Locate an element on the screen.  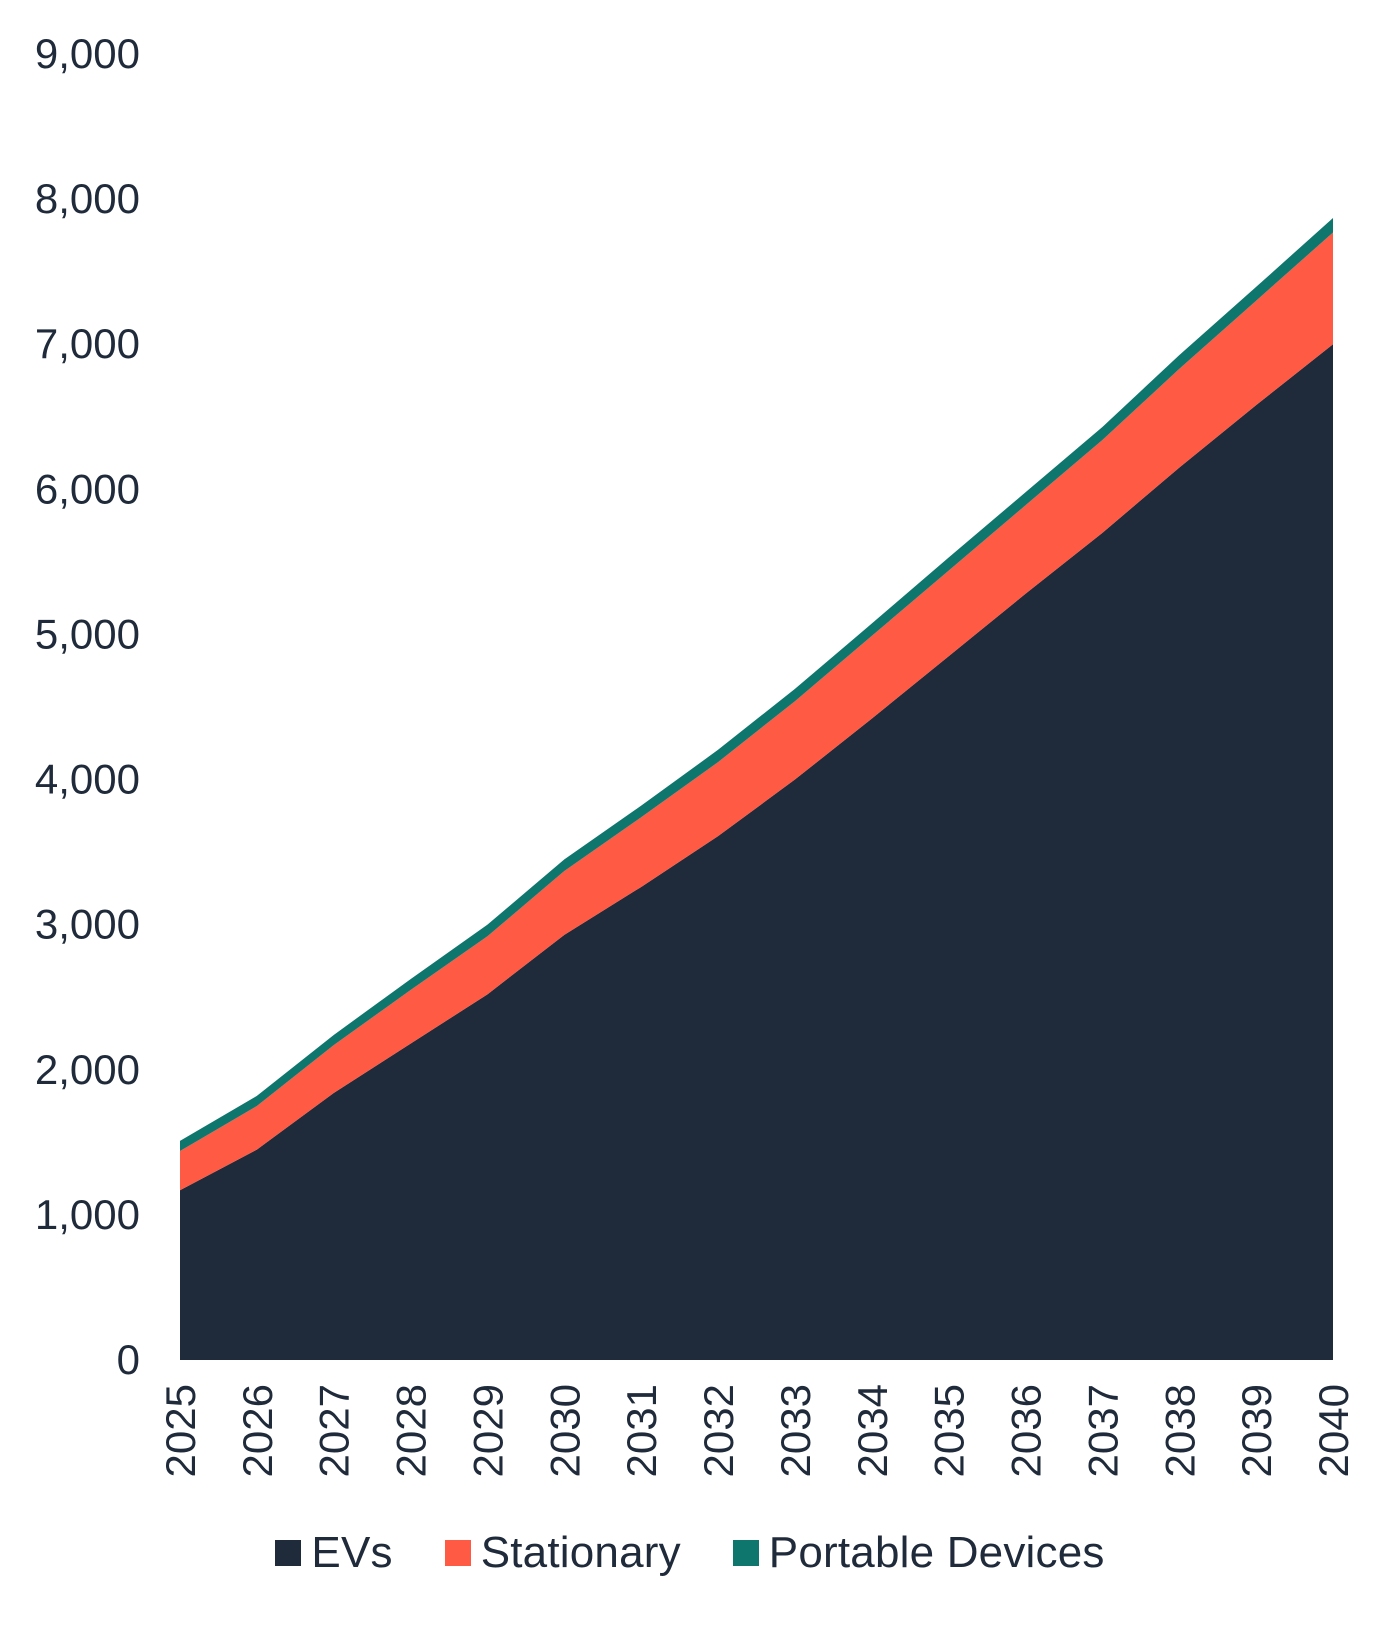
x-tick-label: 2025 is located at coordinates (180, 1430).